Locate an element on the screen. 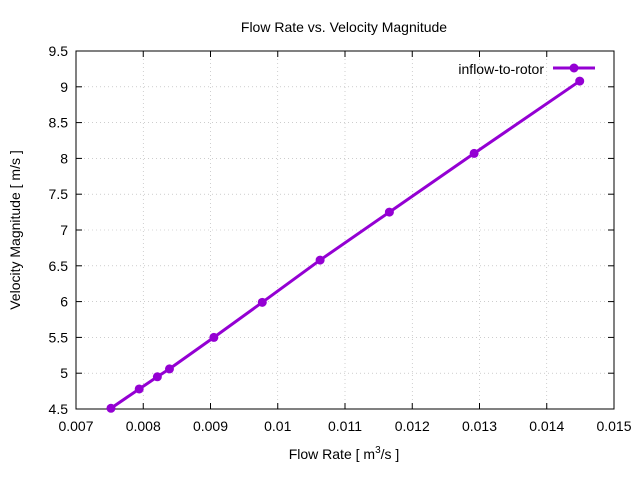 The width and height of the screenshot is (640, 480). legend: inflow-to-rotor is located at coordinates (526, 69).